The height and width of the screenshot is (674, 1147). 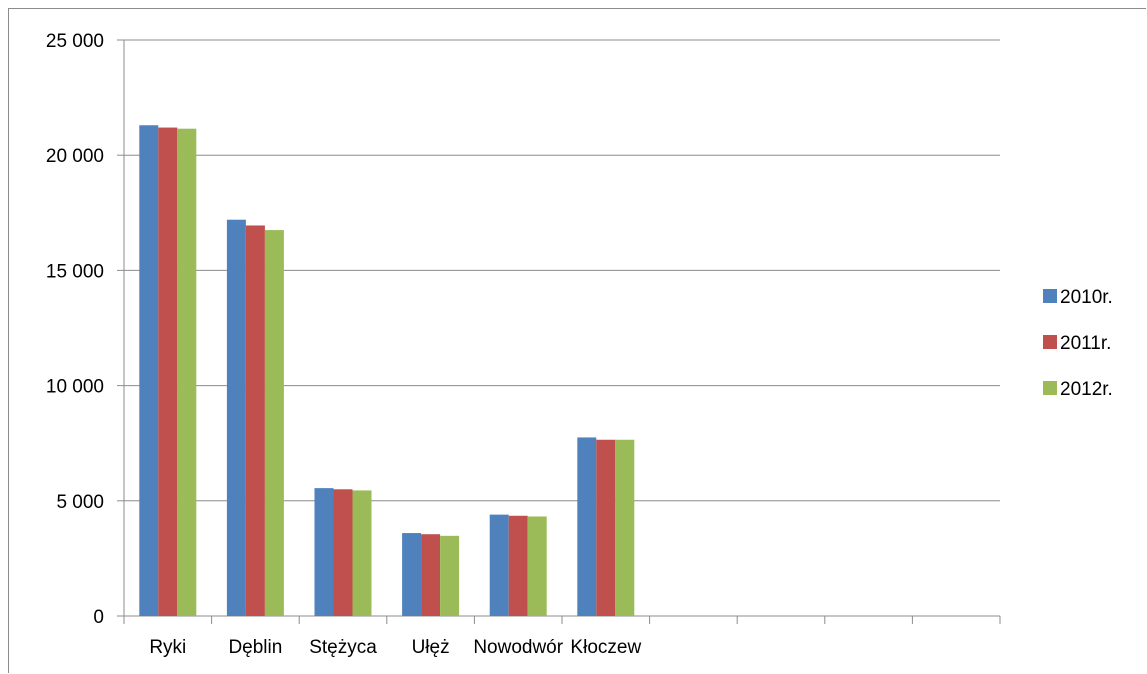 I want to click on legend-label: 2011r., so click(x=1085, y=343).